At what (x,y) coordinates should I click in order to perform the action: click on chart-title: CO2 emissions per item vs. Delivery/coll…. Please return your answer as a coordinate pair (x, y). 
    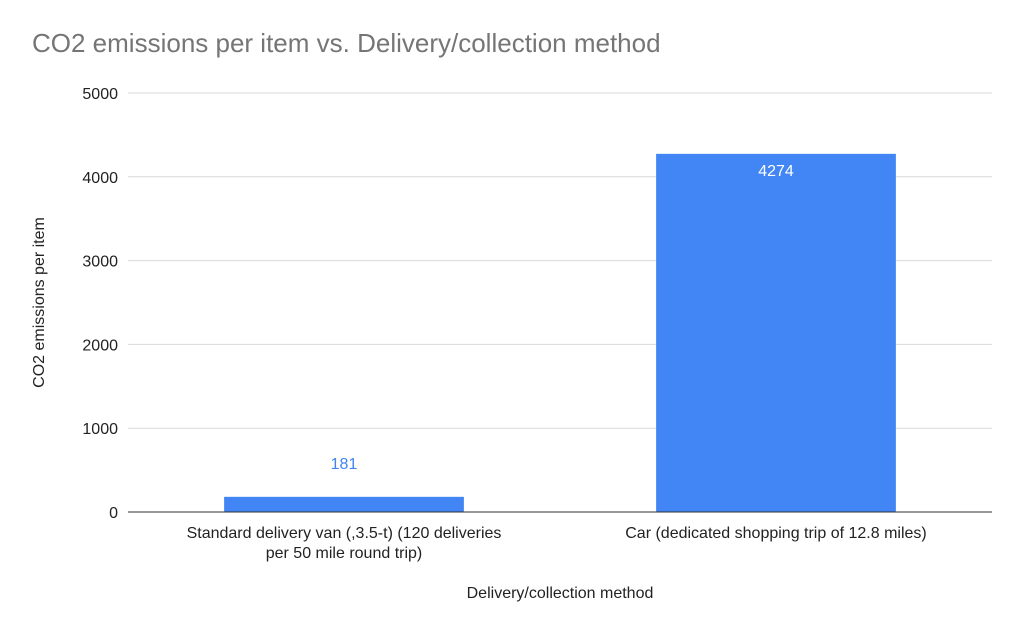
    Looking at the image, I should click on (346, 43).